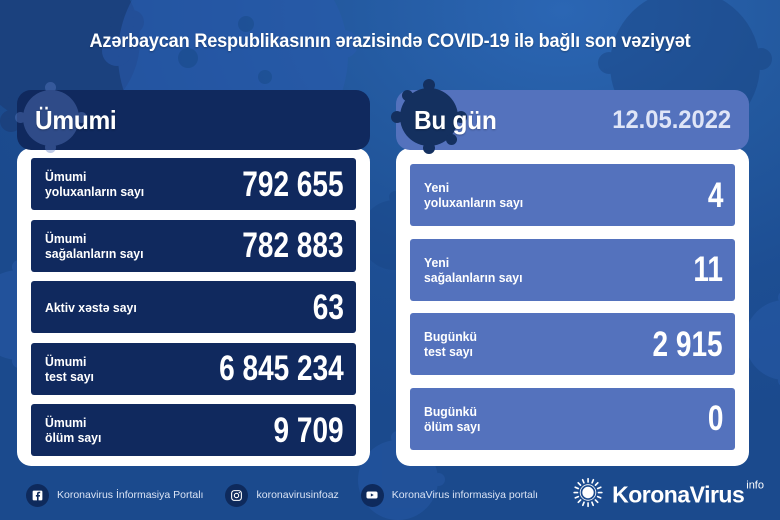  Describe the element at coordinates (758, 339) in the screenshot. I see `virus-decoration-right-middle` at that location.